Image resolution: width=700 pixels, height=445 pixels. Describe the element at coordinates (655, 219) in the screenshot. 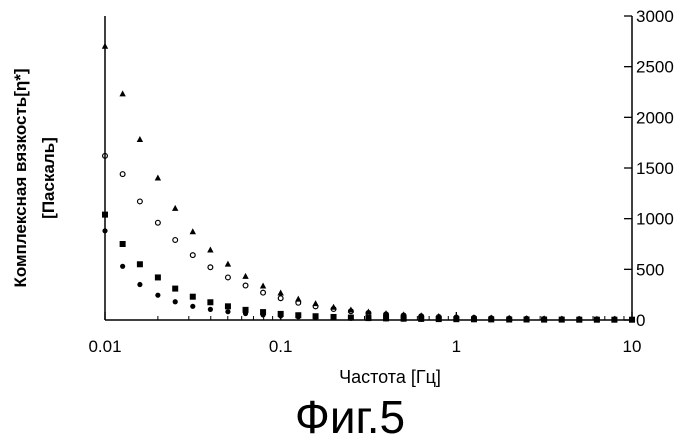

I see `y-tick-label: 1000` at that location.